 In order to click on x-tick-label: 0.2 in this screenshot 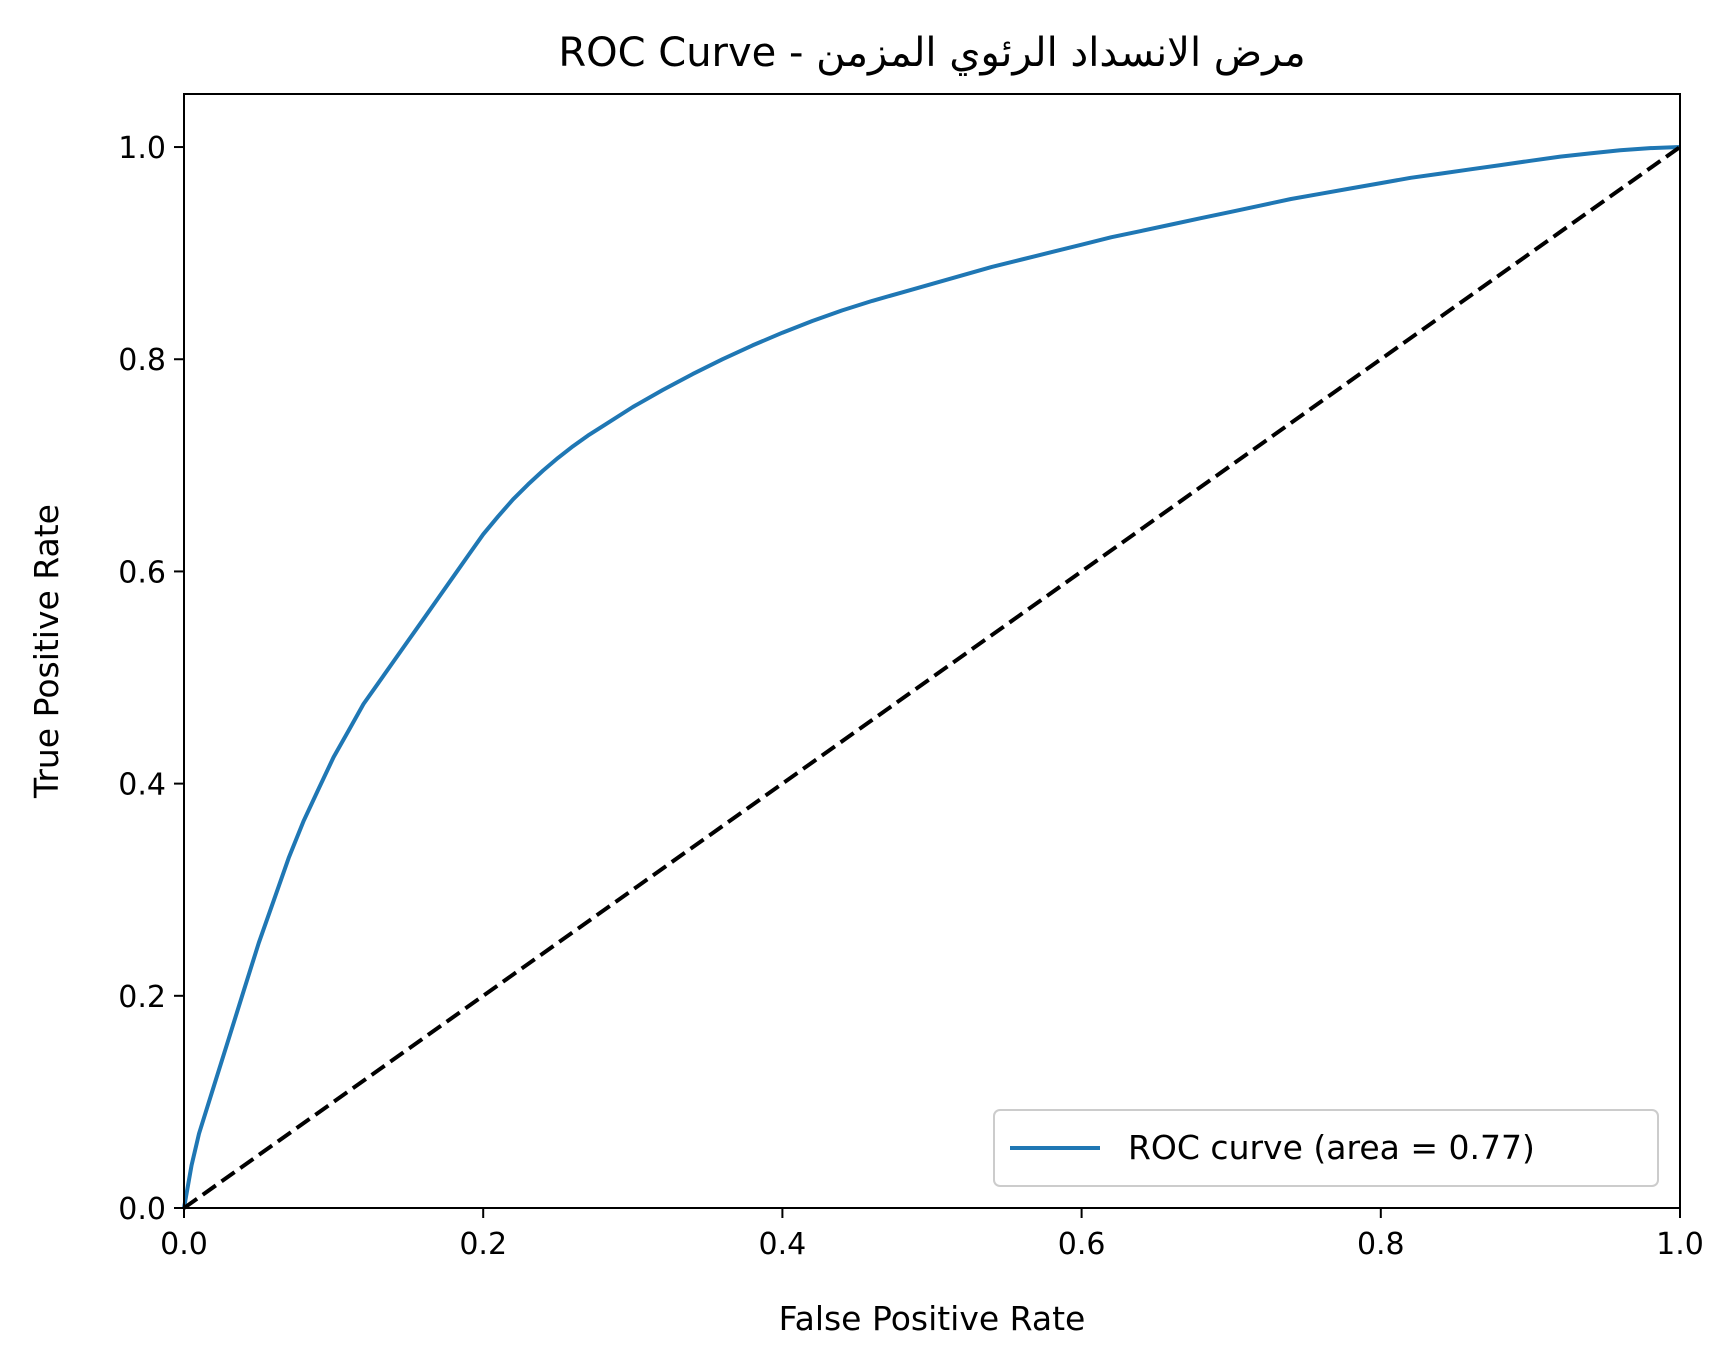, I will do `click(483, 1244)`.